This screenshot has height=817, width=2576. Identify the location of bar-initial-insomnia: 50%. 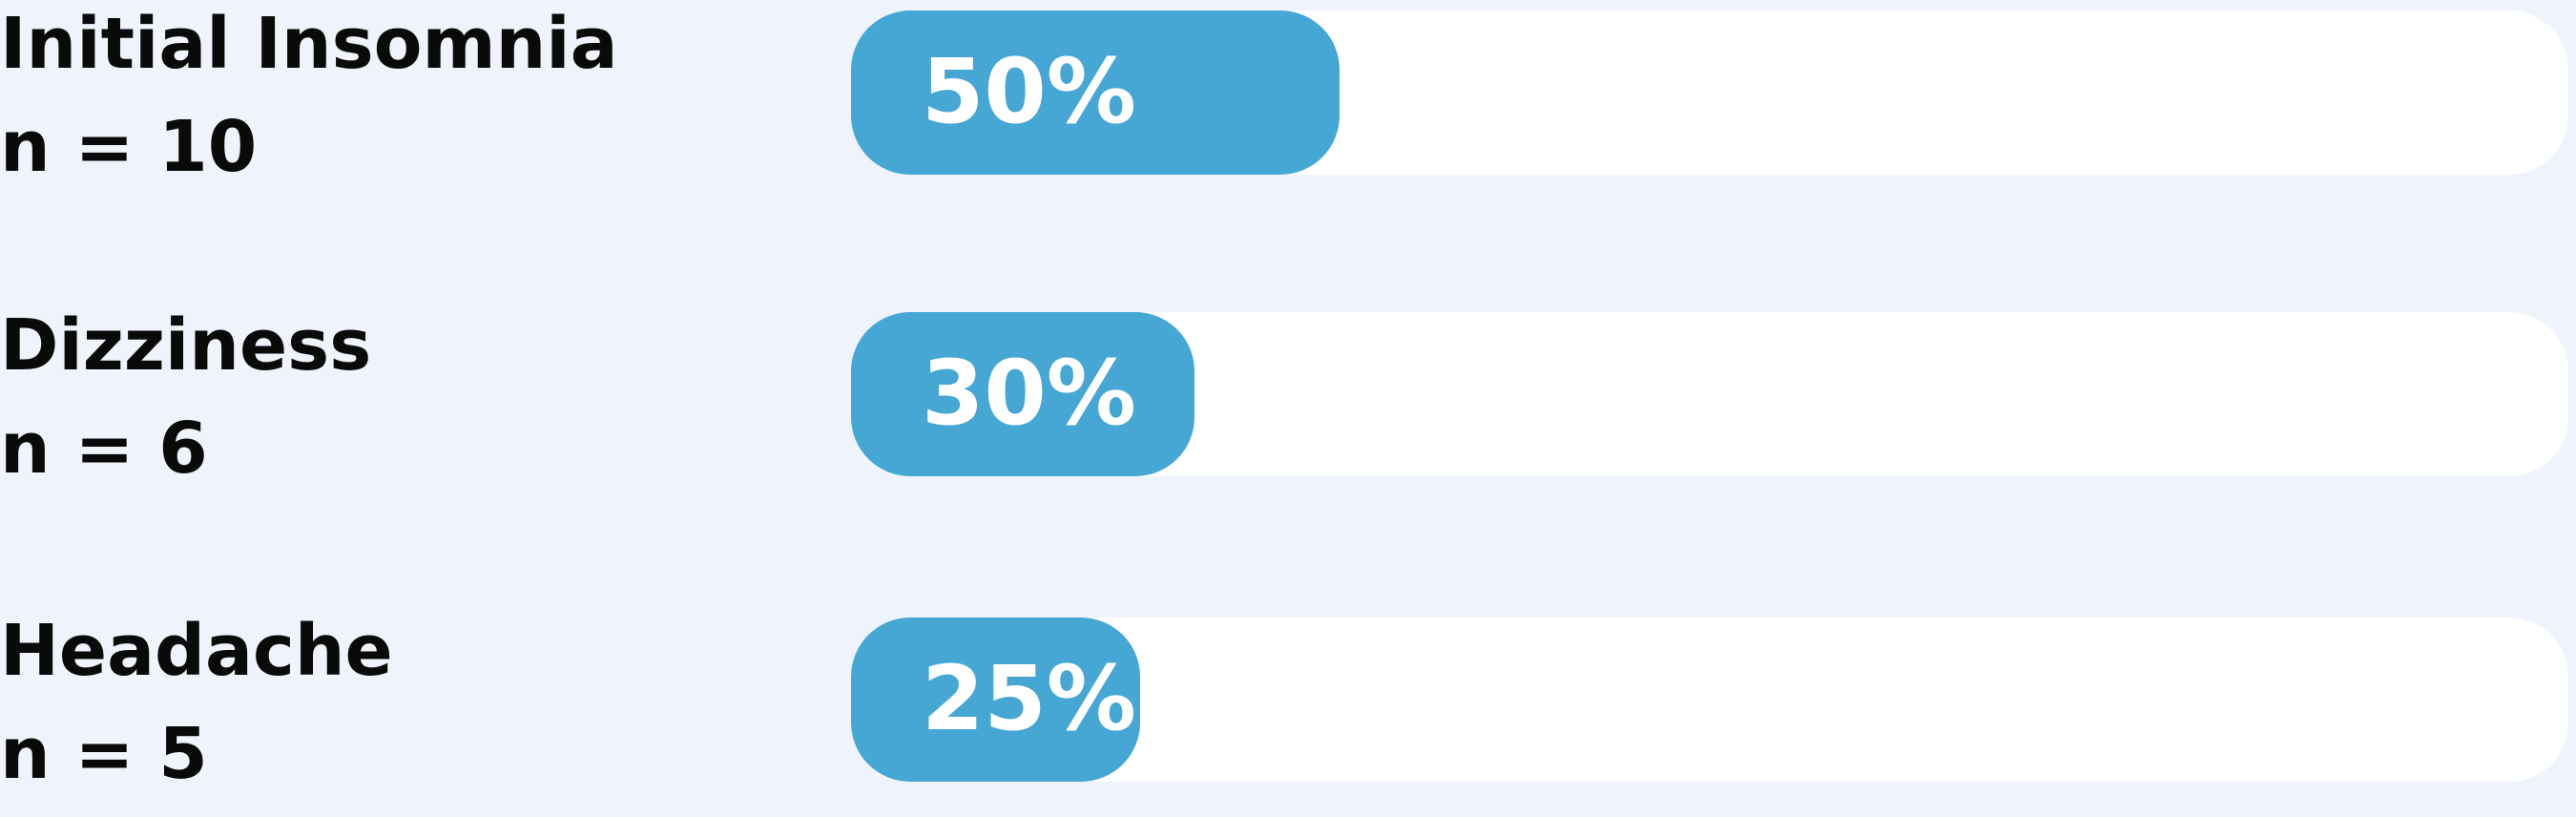
(1095, 92).